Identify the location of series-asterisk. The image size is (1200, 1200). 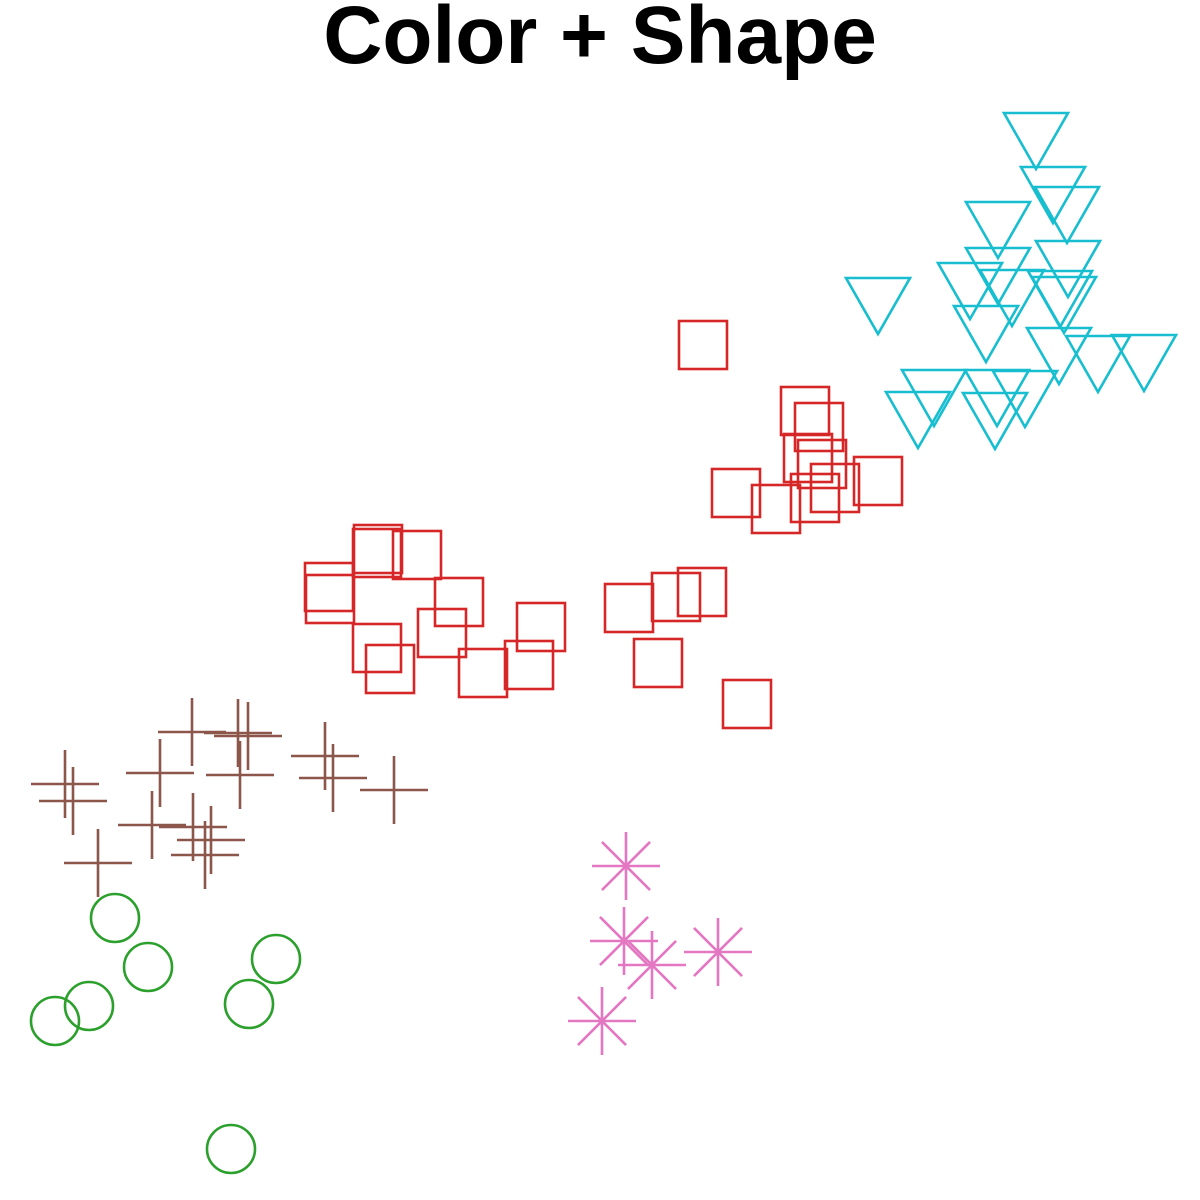
(660, 943).